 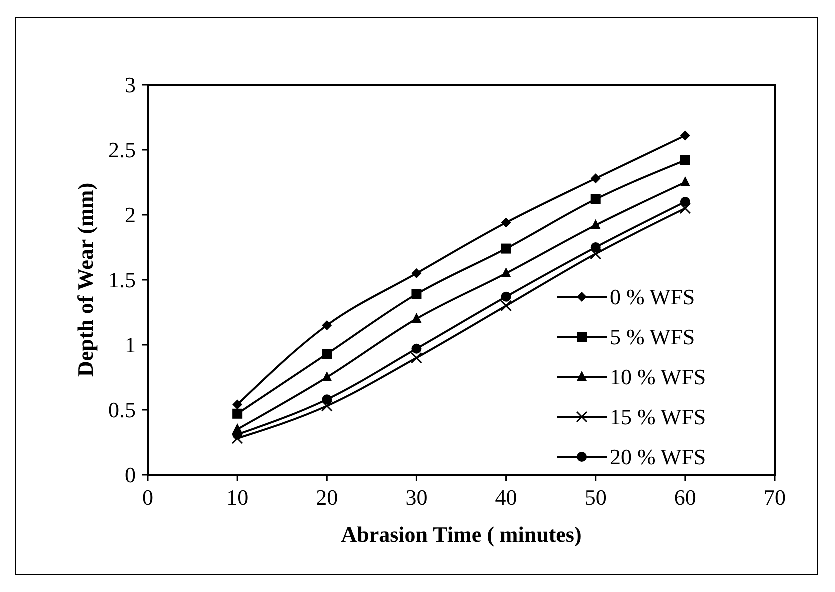 I want to click on x-tick-label: 60, so click(x=685, y=497).